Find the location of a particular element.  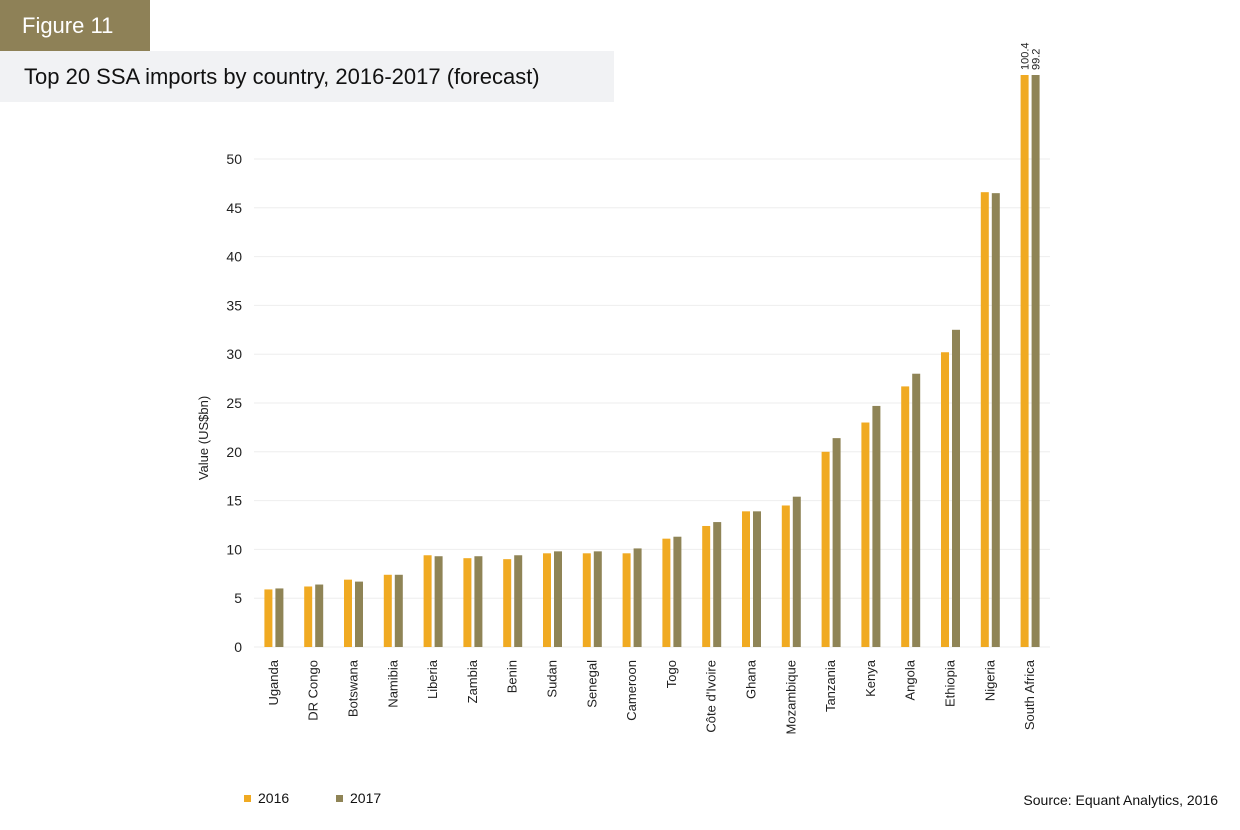

x-tick-label: South Africa is located at coordinates (1029, 694).